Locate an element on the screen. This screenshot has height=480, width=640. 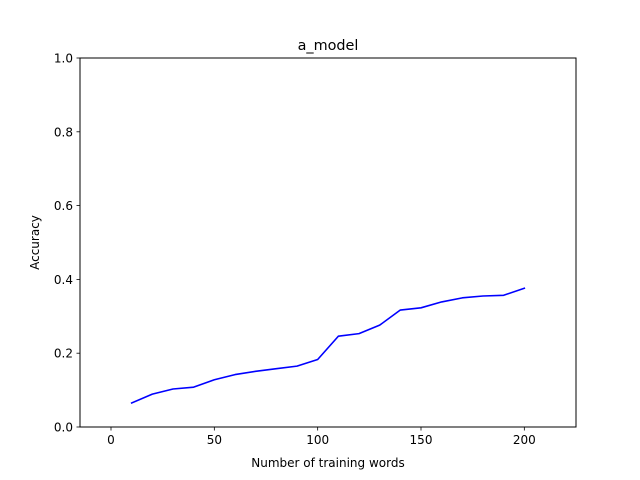
y-tick-label: 1.0 is located at coordinates (63, 59).